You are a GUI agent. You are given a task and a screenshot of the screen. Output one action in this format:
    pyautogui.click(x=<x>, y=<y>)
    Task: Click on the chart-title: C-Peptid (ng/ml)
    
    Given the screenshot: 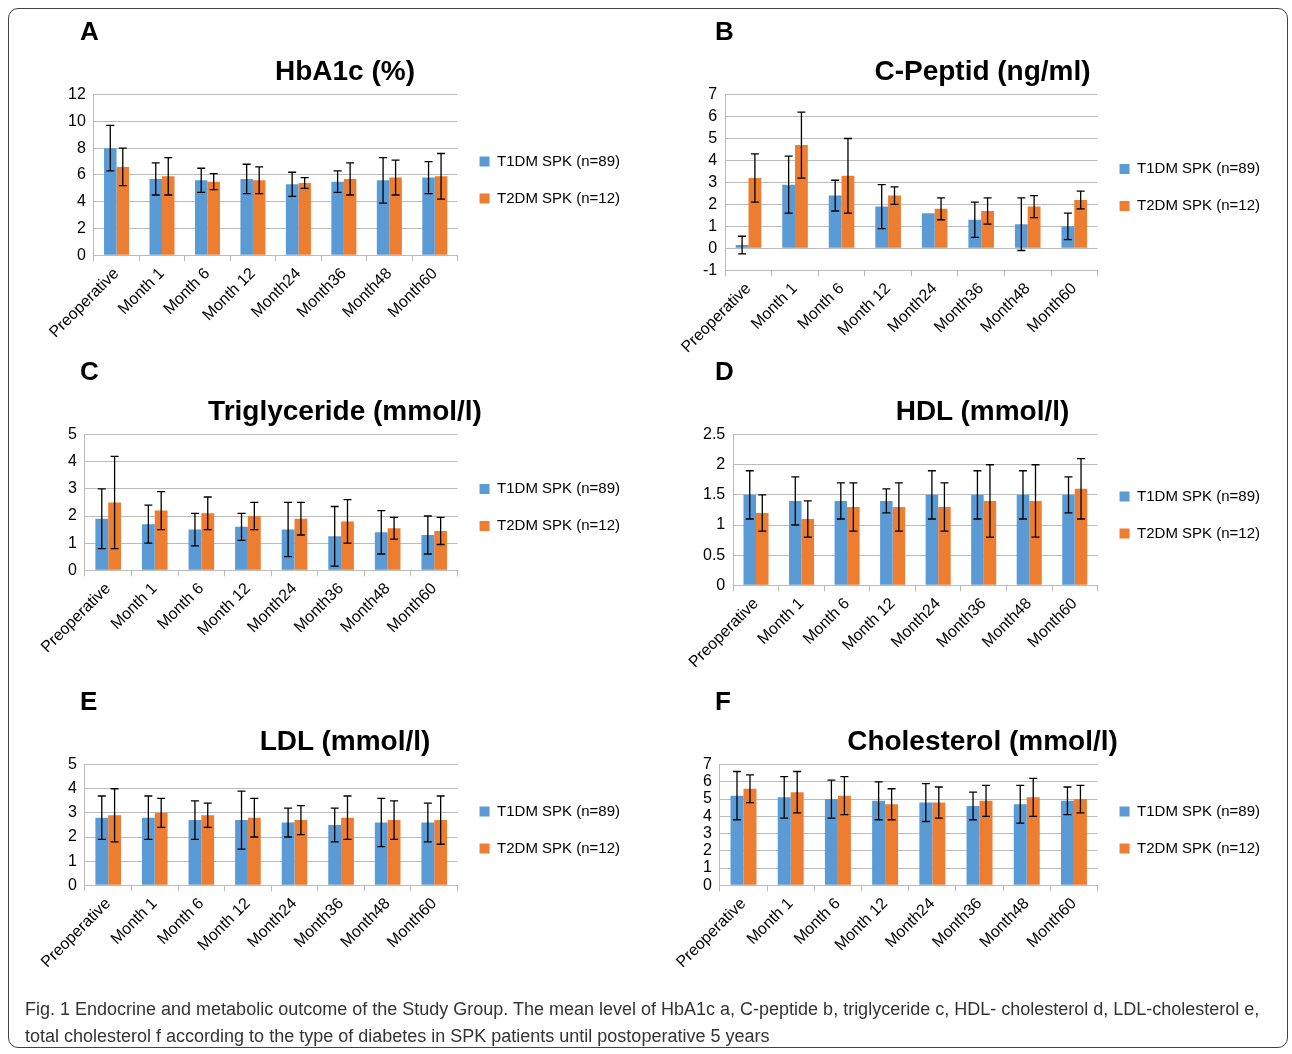 What is the action you would take?
    pyautogui.click(x=982, y=70)
    